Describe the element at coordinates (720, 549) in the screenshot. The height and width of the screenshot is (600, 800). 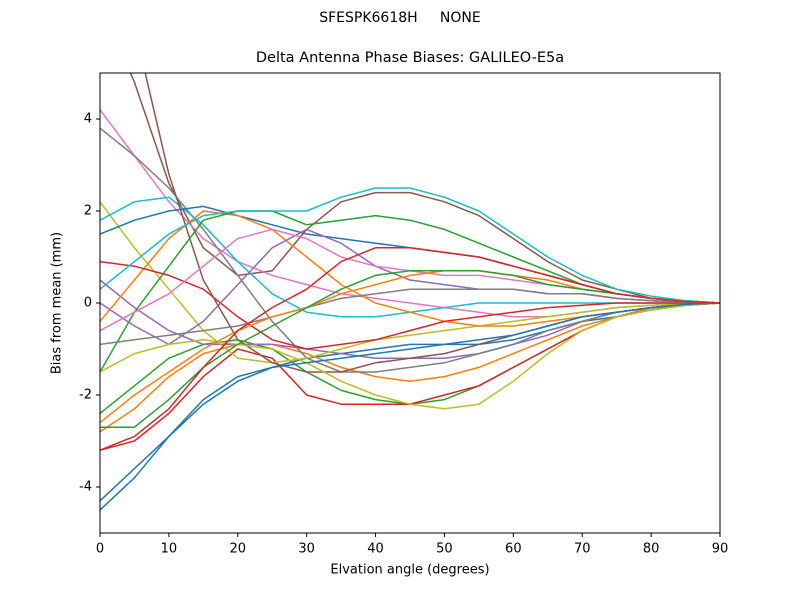
I see `x-tick-label: 90` at that location.